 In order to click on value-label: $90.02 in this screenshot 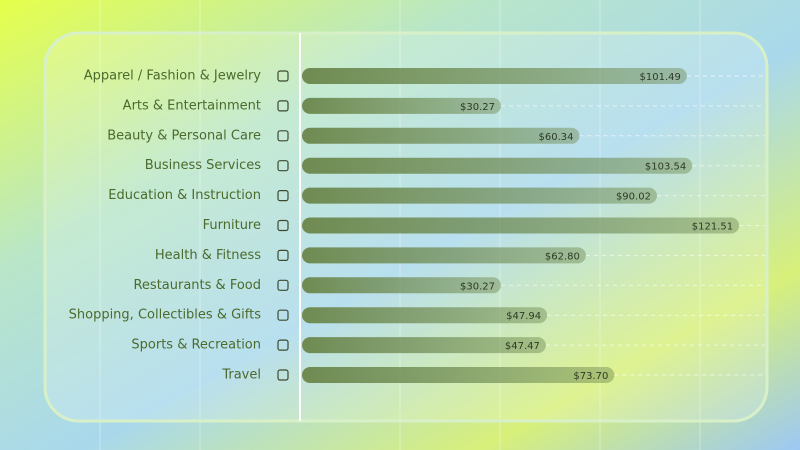, I will do `click(633, 197)`.